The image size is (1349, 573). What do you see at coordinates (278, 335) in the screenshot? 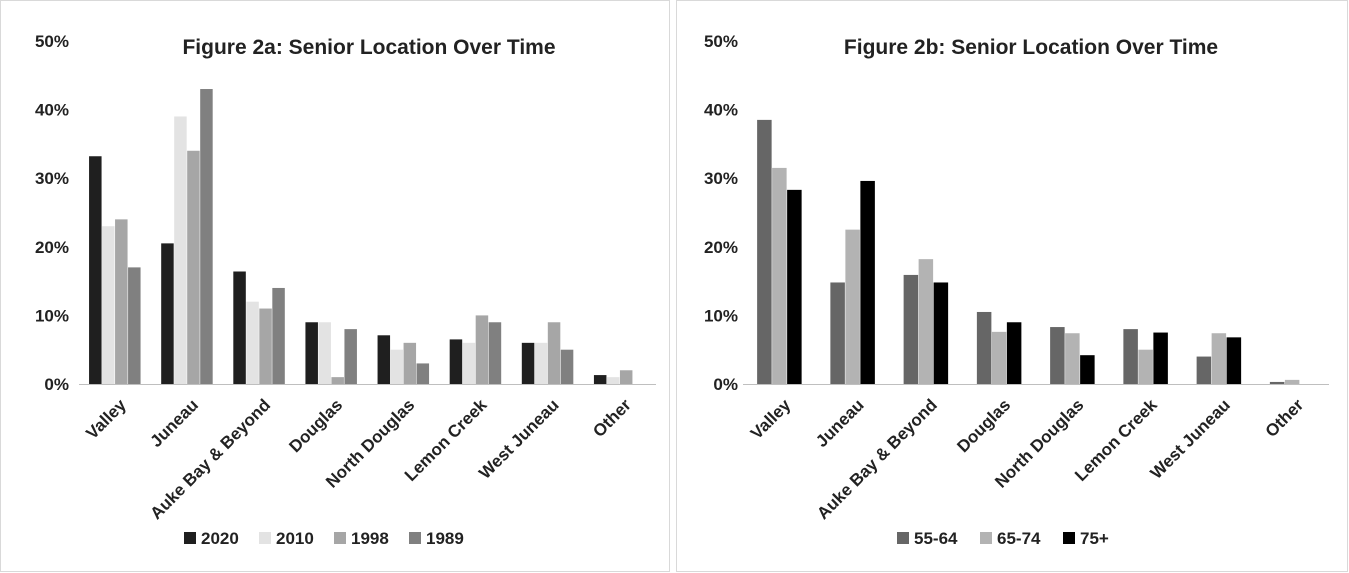
I see `bar-1989-auke-bay-and-beyond` at bounding box center [278, 335].